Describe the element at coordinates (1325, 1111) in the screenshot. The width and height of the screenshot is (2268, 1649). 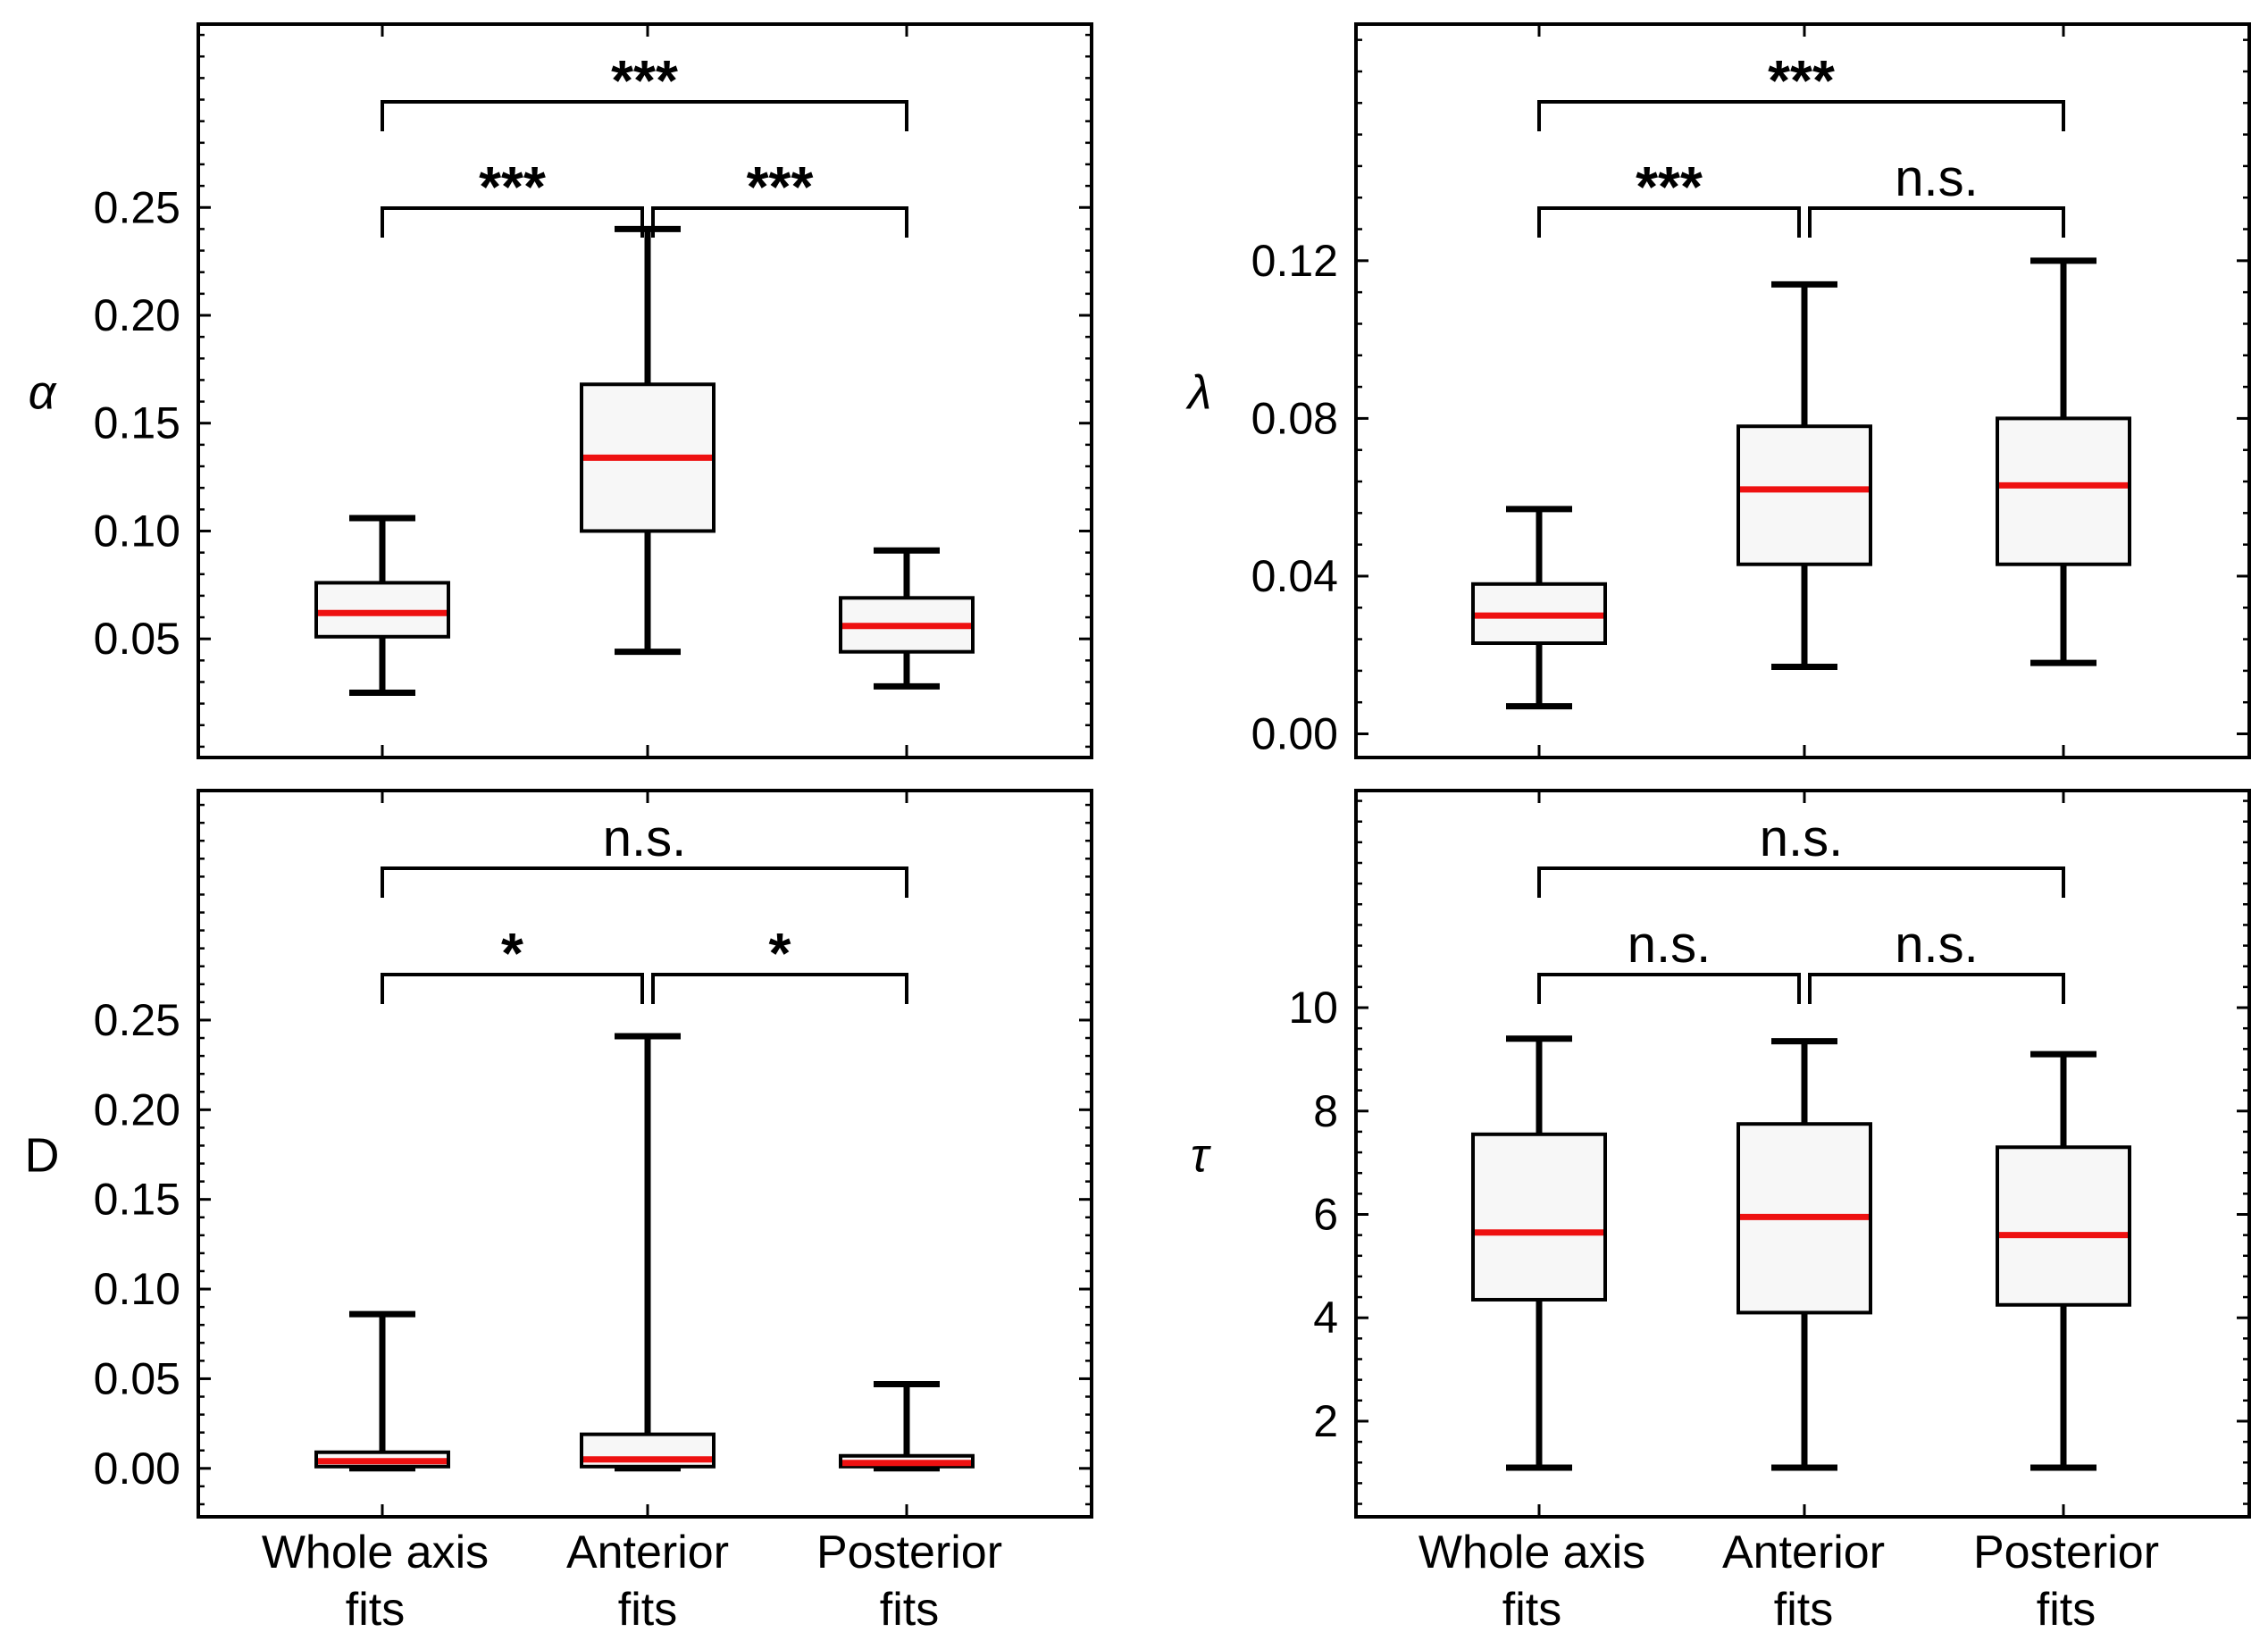
I see `y-tick-label: 8` at that location.